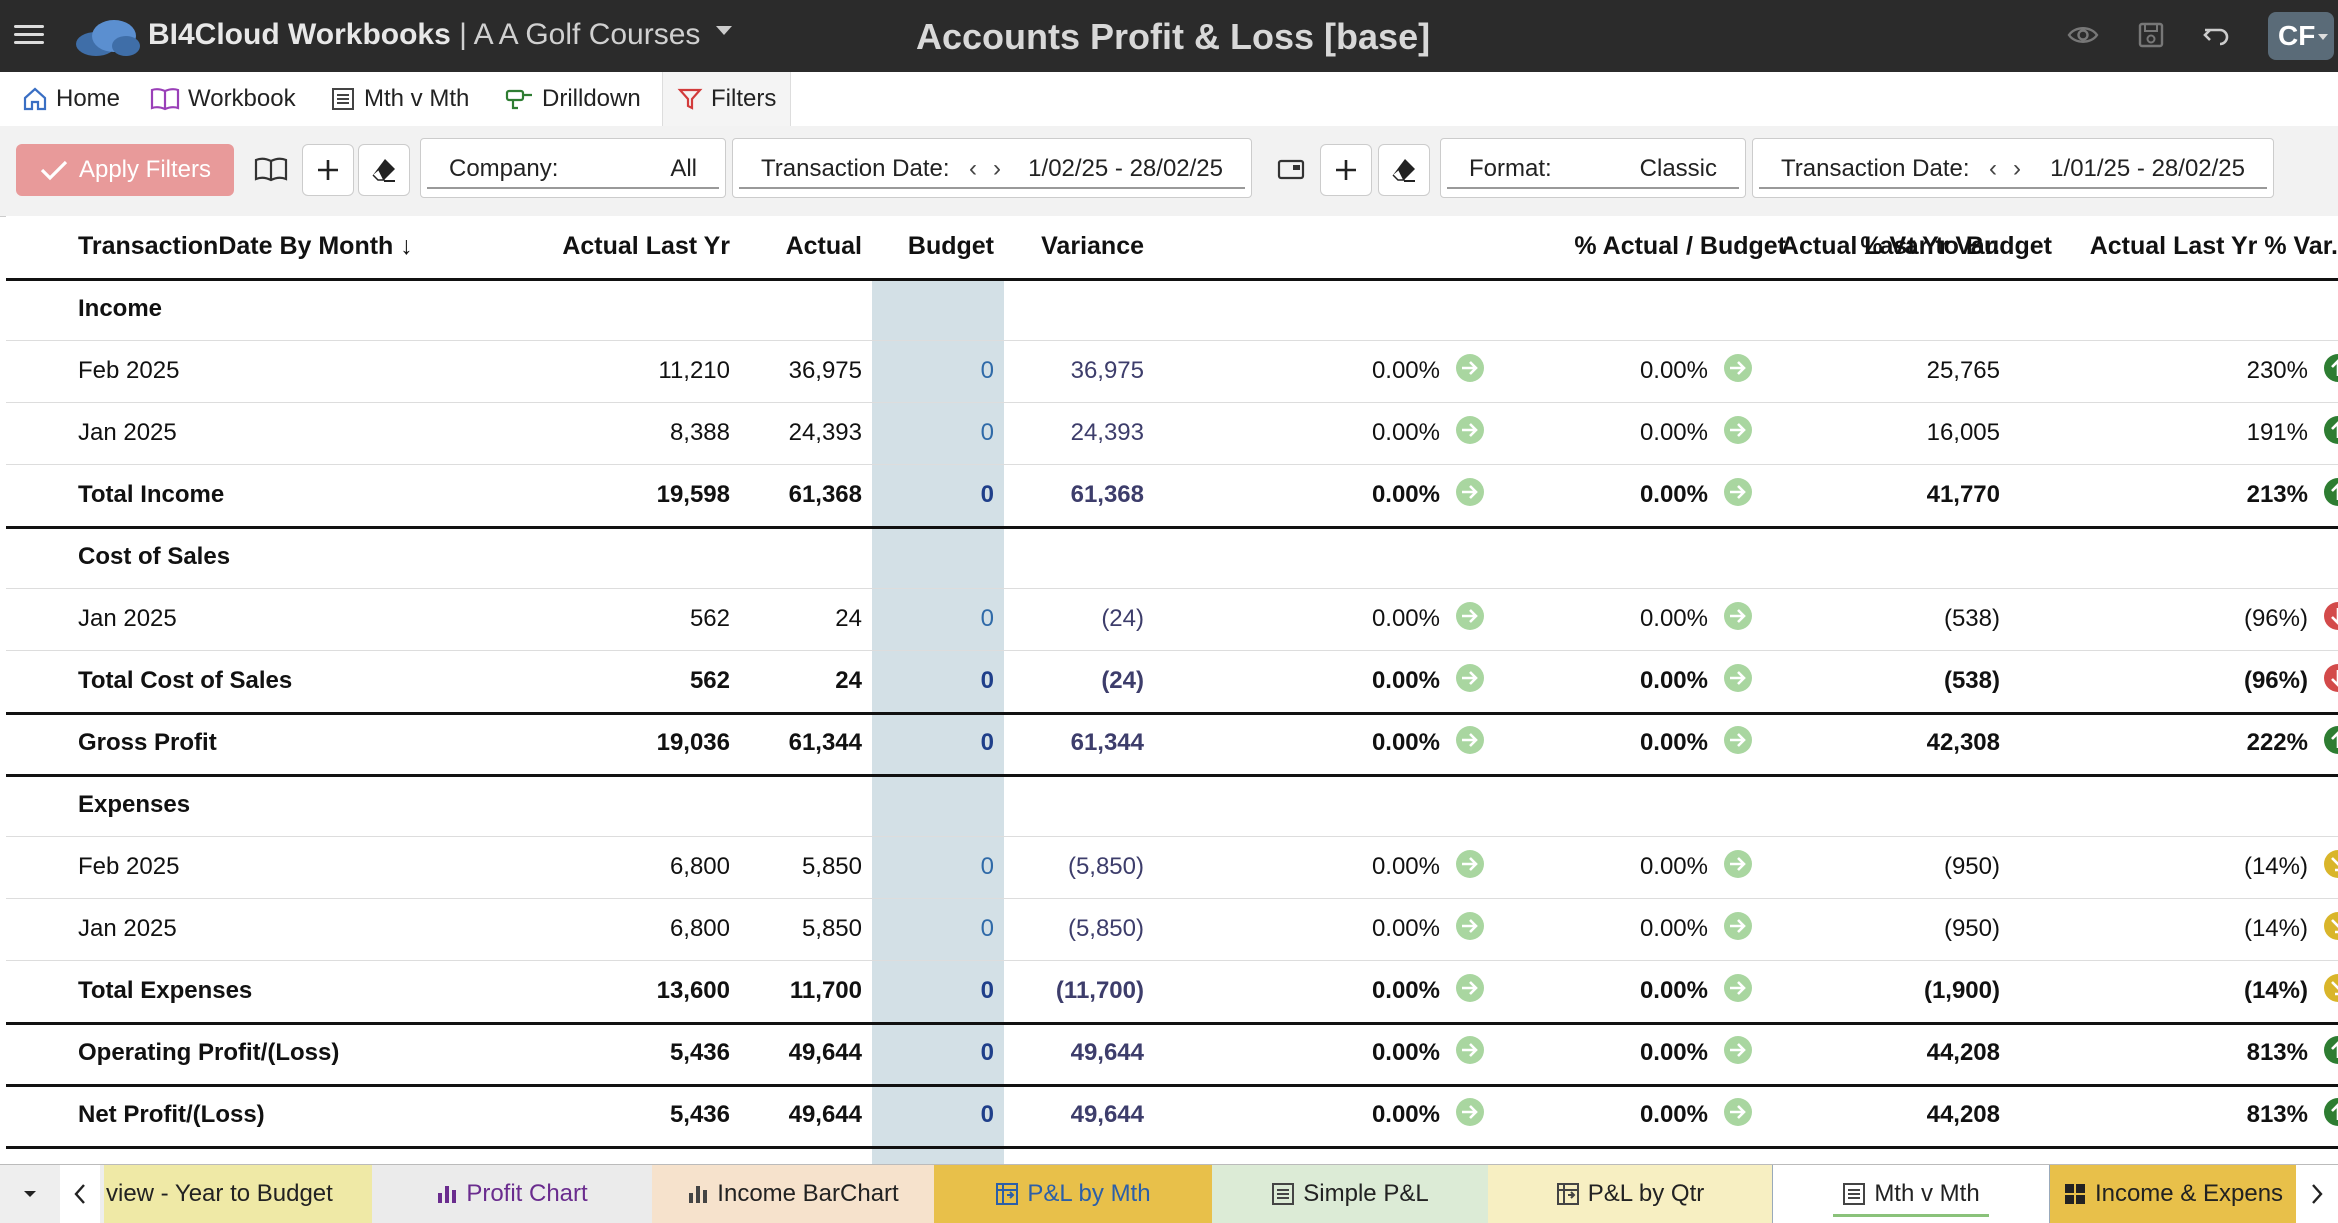 Image resolution: width=2338 pixels, height=1223 pixels. Describe the element at coordinates (987, 990) in the screenshot. I see `cell-bud: 0` at that location.